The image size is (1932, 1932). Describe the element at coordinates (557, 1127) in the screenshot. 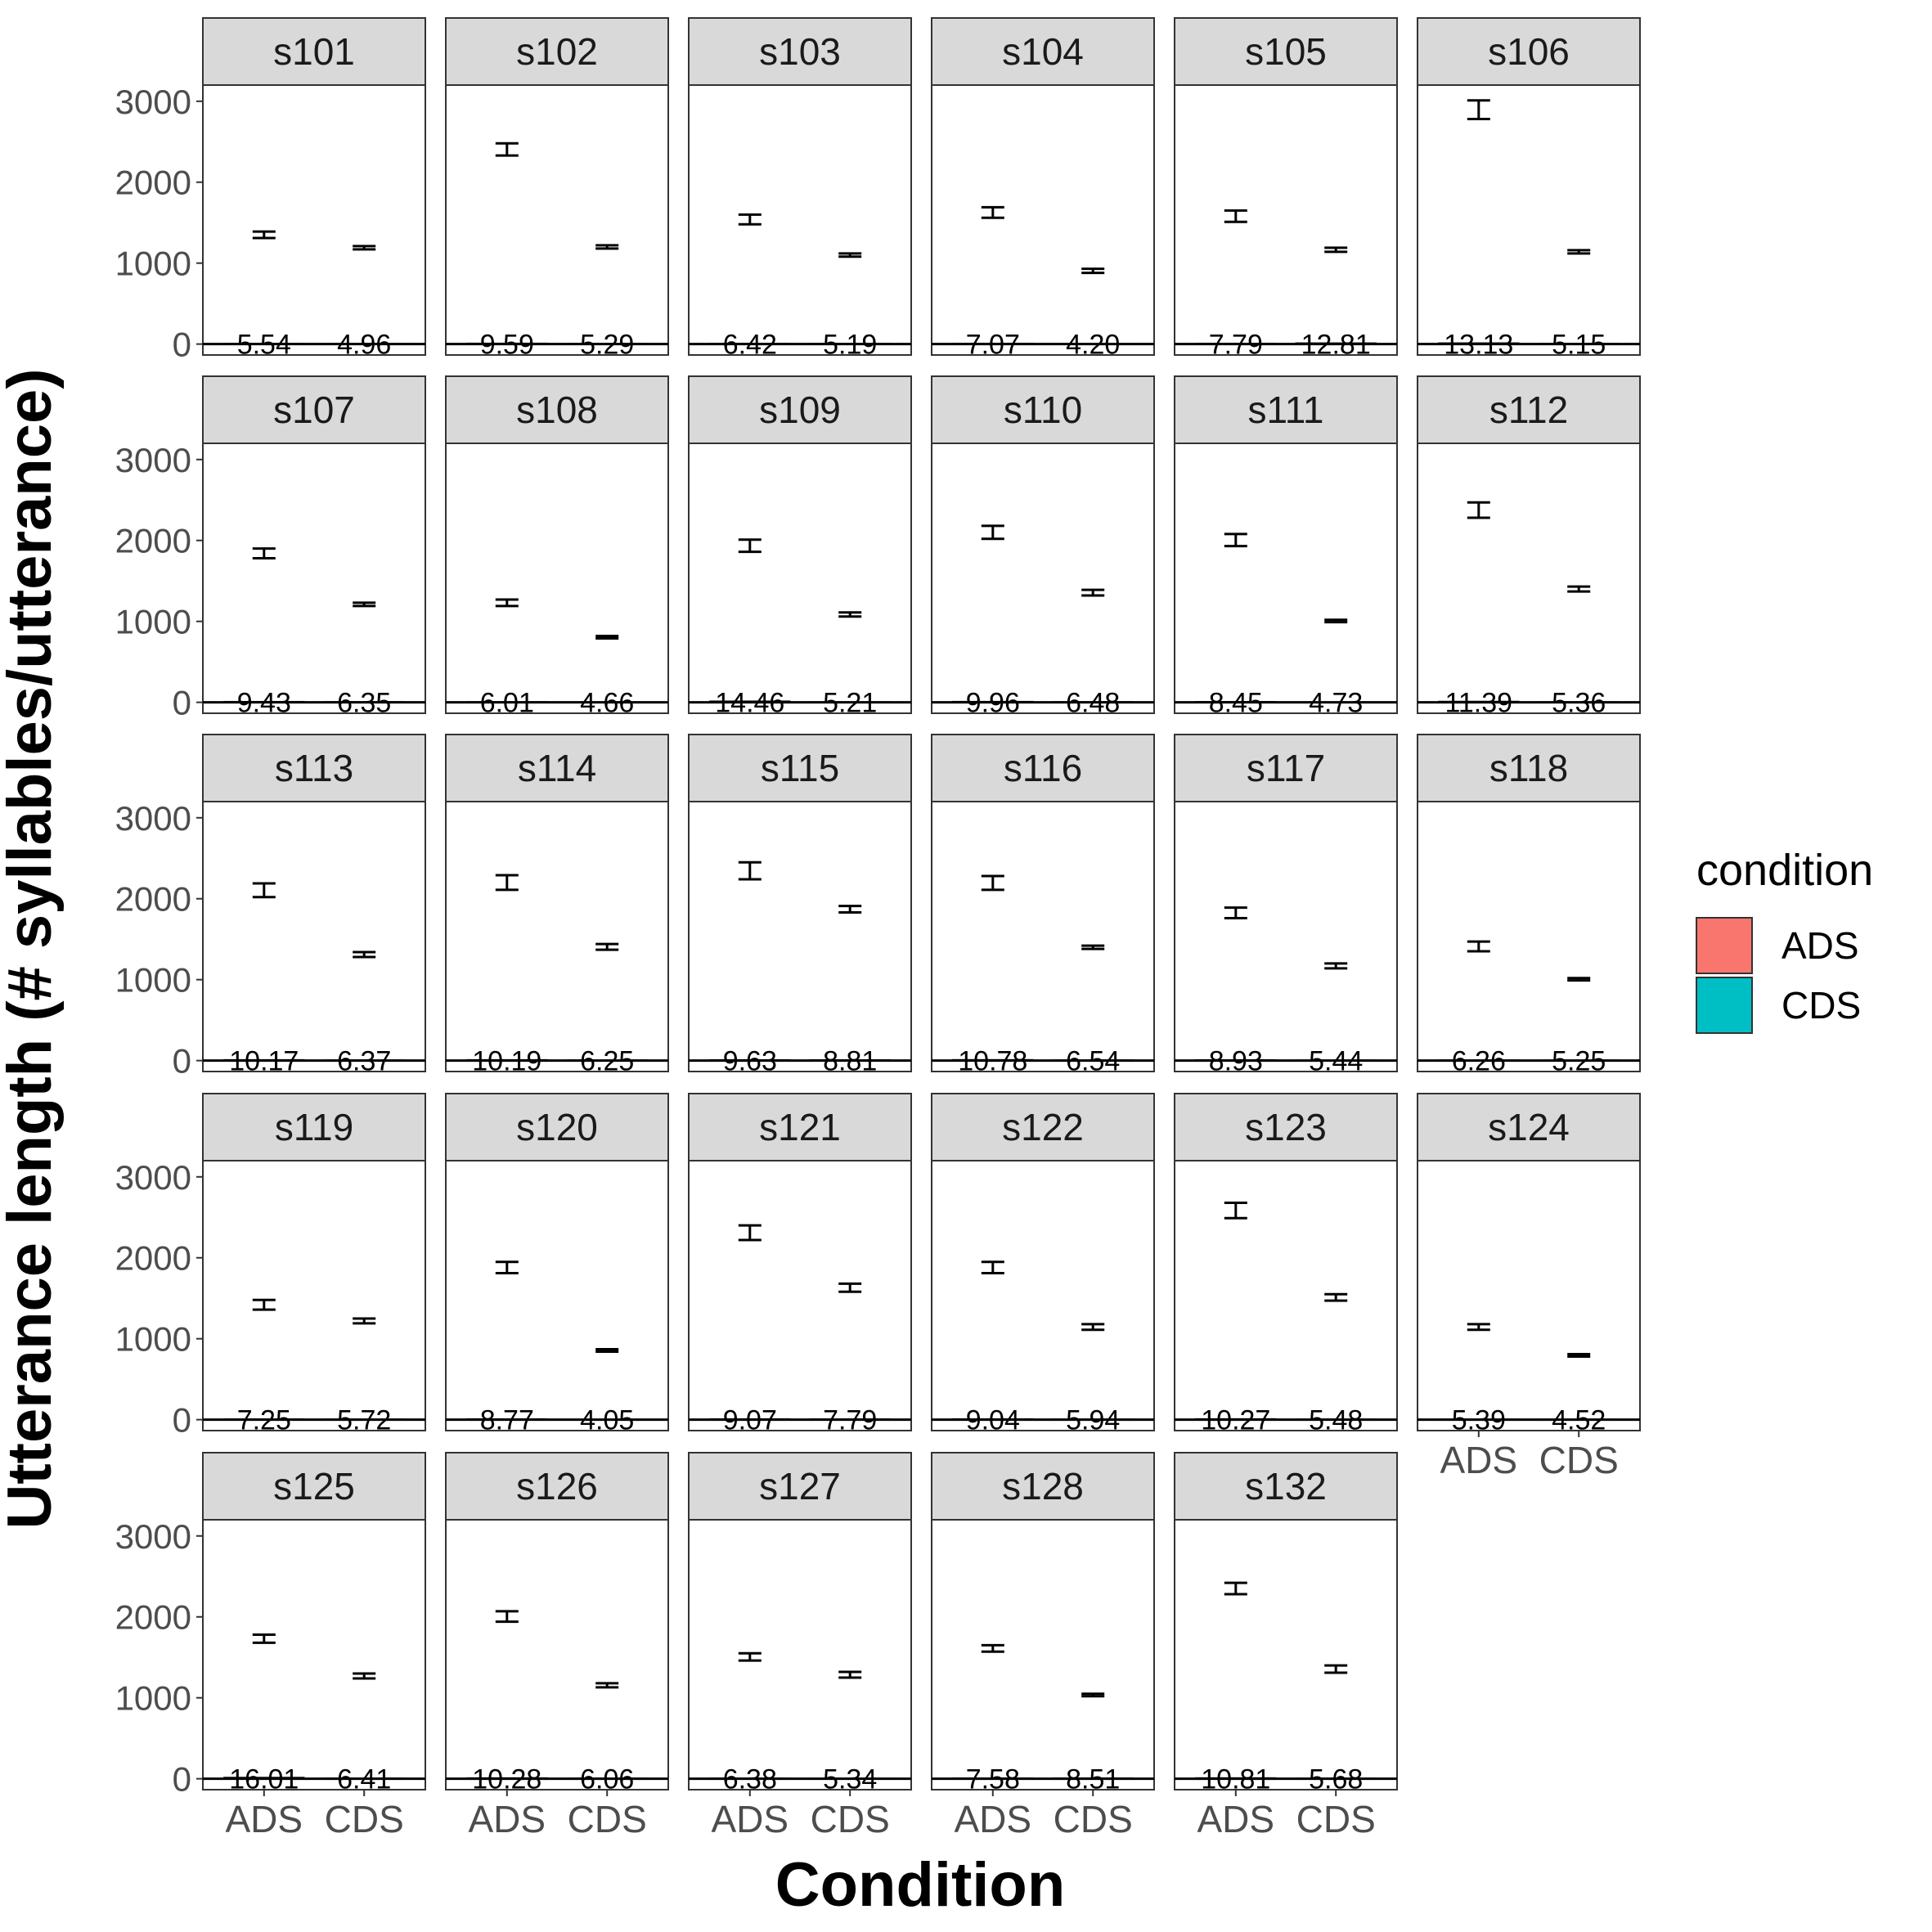

I see `strip-label-s120: s120` at that location.